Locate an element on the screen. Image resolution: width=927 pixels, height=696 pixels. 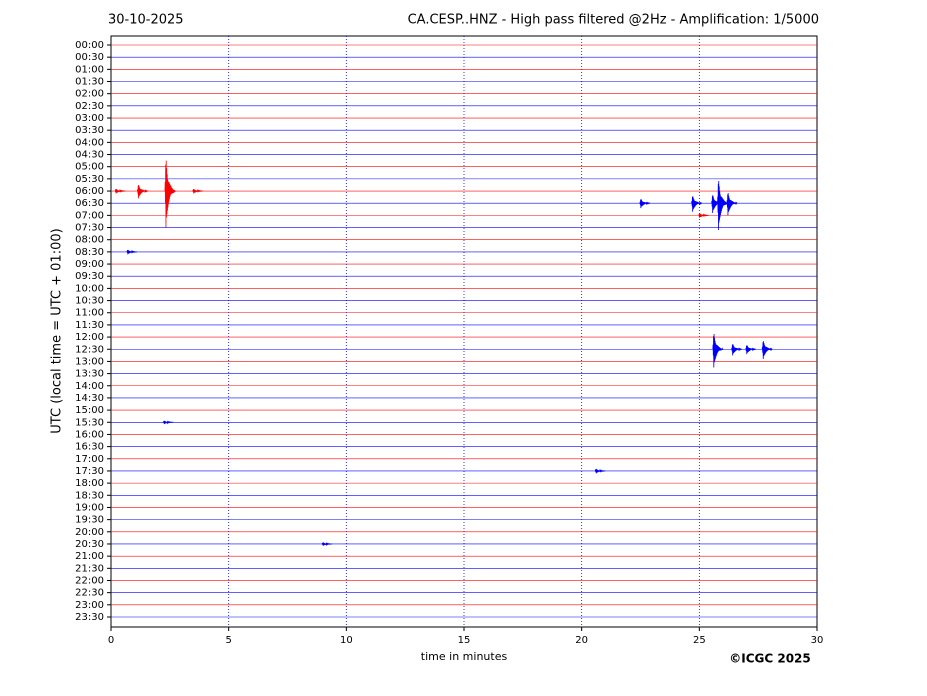
y-tick-label: 23:00 is located at coordinates (89, 605).